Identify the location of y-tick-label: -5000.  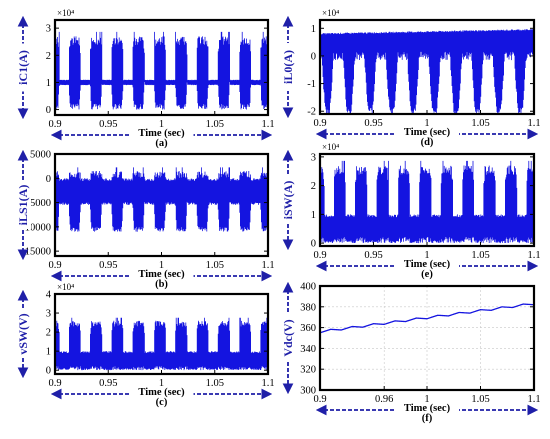
(39, 203).